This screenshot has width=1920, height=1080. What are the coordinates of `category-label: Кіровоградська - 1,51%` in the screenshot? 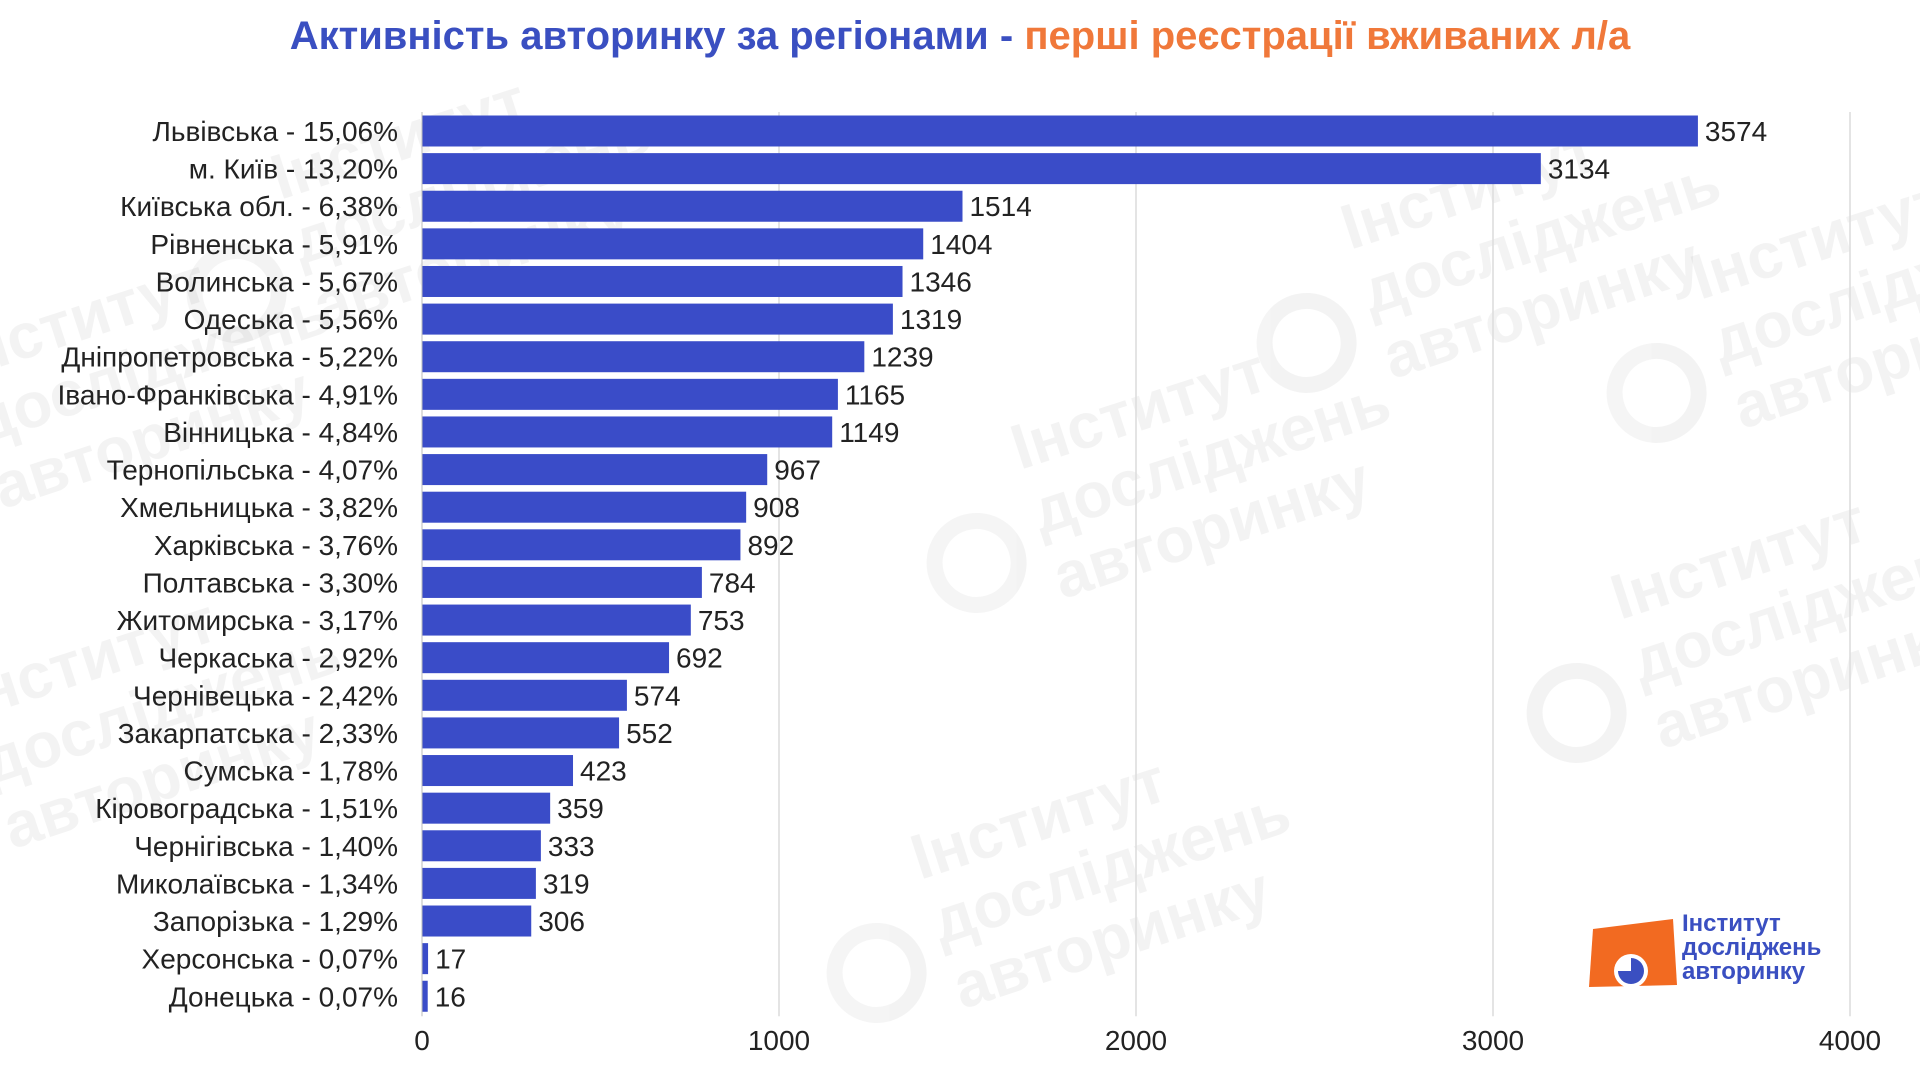 It's located at (246, 808).